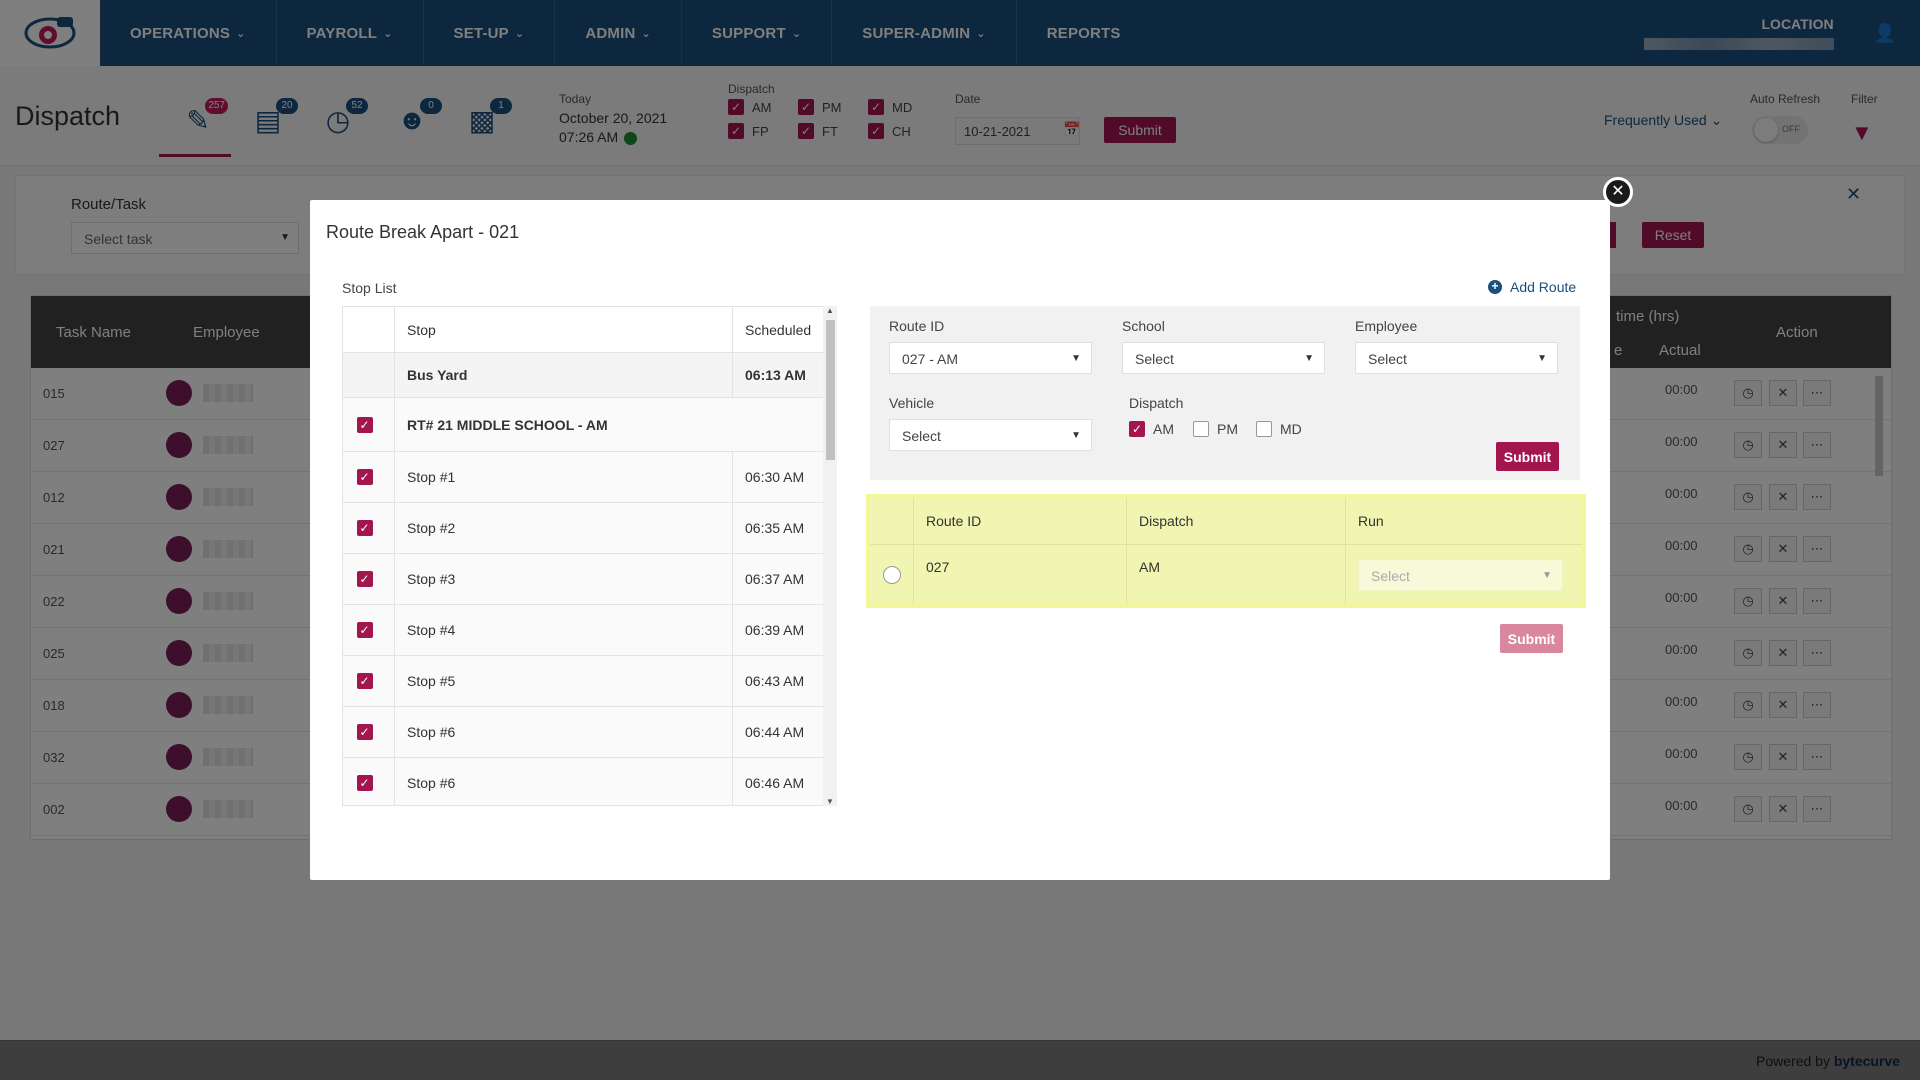 This screenshot has height=1080, width=1920. What do you see at coordinates (1291, 429) in the screenshot?
I see `checkbox-label: MD` at bounding box center [1291, 429].